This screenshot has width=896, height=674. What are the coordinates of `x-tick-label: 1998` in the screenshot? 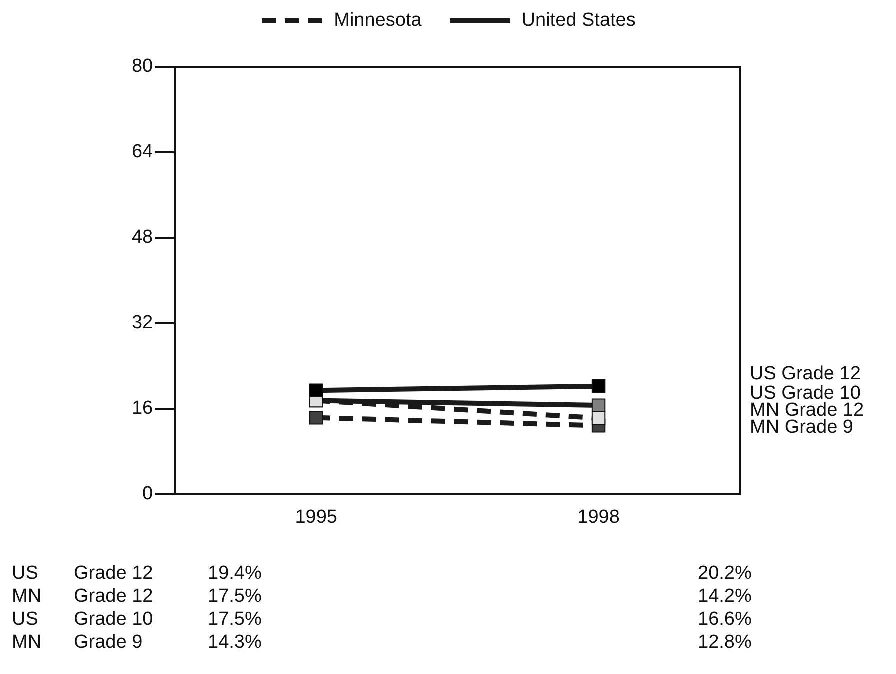 It's located at (599, 517).